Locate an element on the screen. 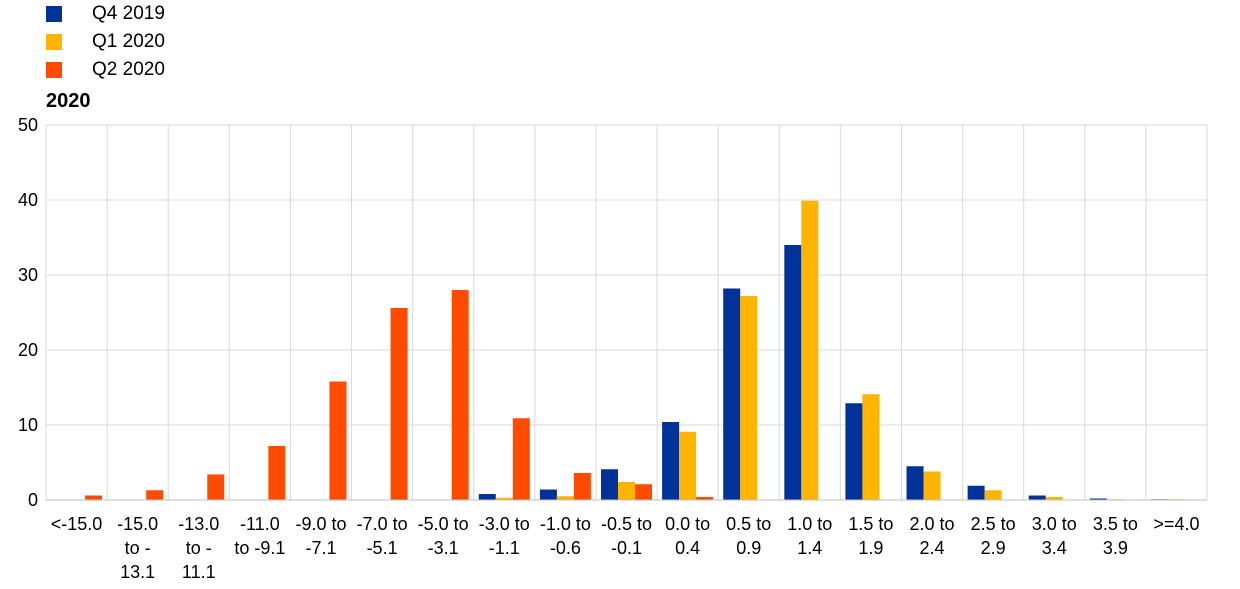 The width and height of the screenshot is (1240, 589). x-tick-label: -0.5 to is located at coordinates (626, 524).